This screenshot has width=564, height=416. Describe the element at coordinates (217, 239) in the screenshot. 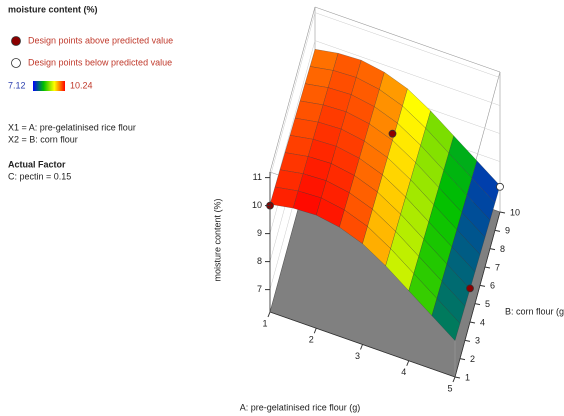

I see `z-axis-title: moisture content (%)` at that location.